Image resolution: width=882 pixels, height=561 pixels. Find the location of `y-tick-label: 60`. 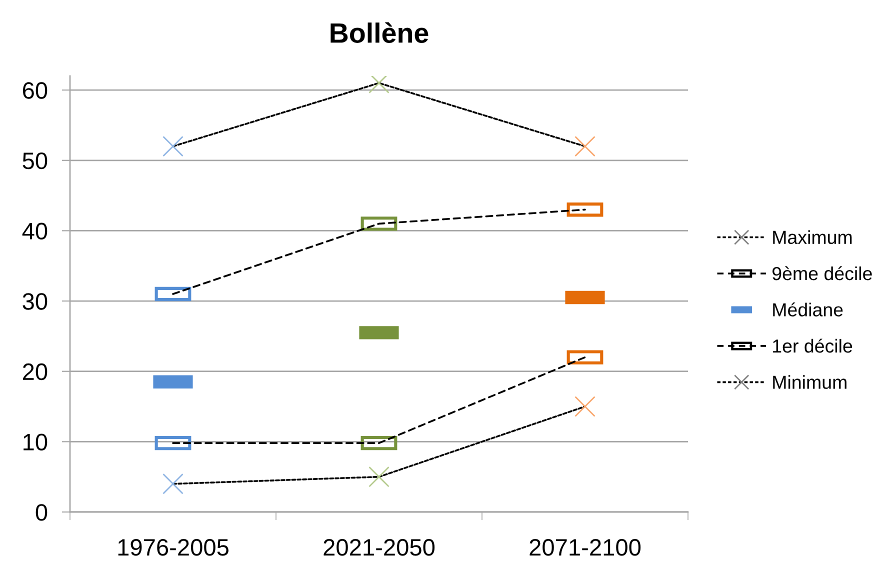

y-tick-label: 60 is located at coordinates (35, 90).